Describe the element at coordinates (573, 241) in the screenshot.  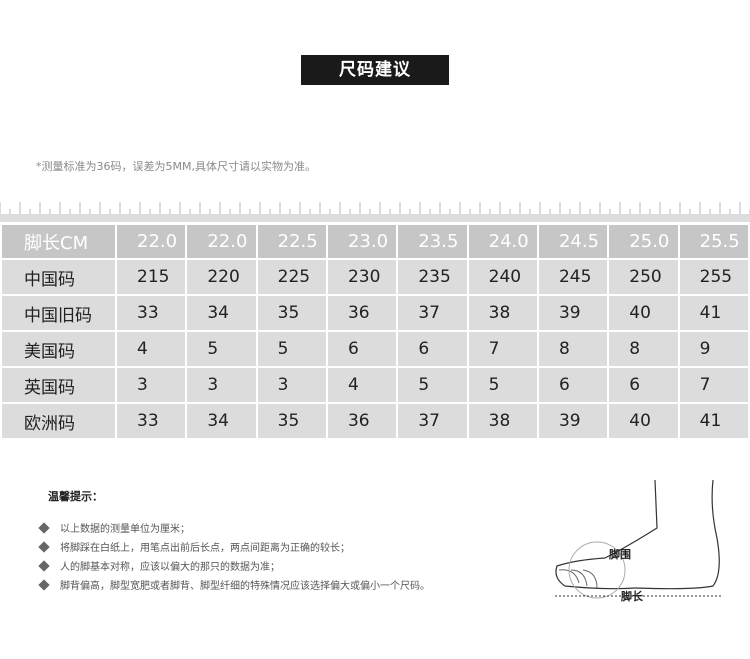
I see `size-cell: 24.5` at that location.